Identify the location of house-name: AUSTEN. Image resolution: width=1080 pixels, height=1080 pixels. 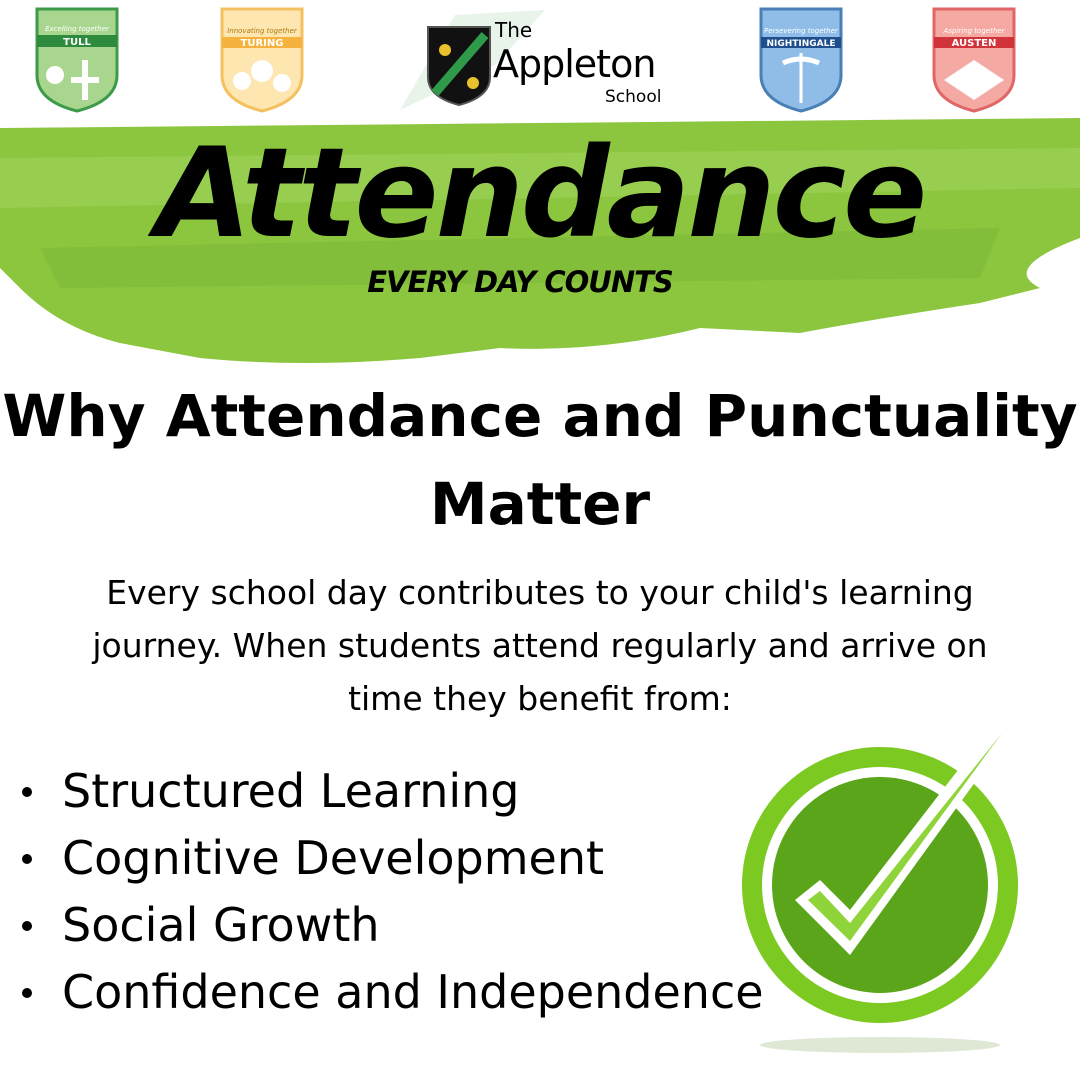
(974, 43).